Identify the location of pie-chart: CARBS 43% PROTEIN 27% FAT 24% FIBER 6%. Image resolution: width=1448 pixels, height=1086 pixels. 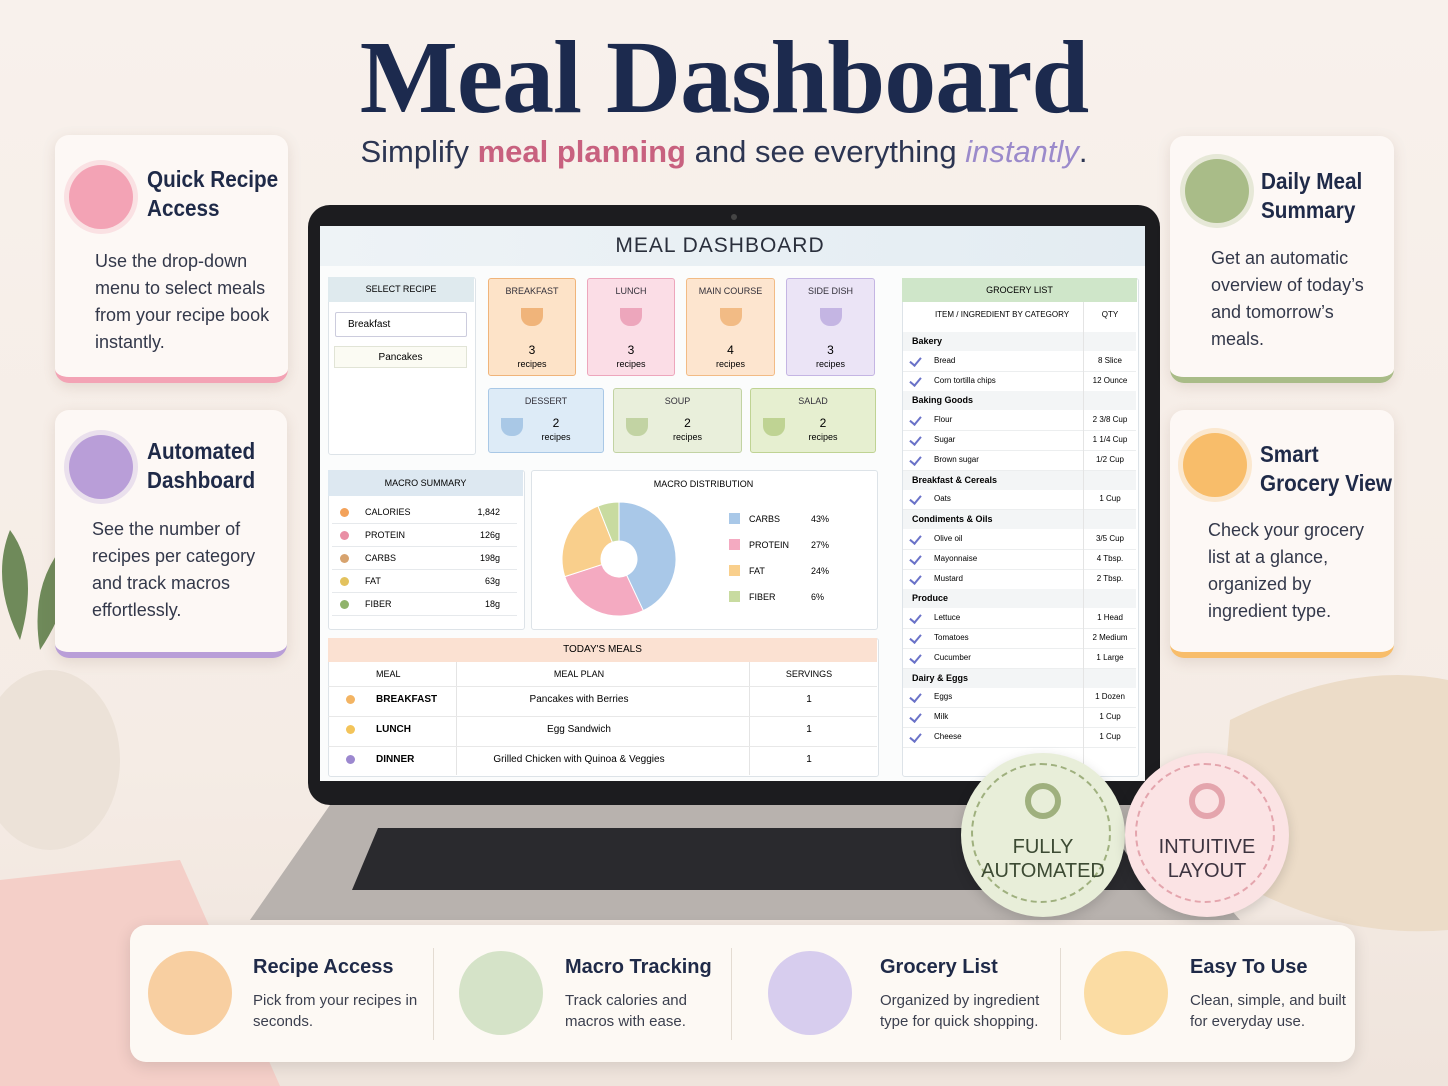
(695, 559).